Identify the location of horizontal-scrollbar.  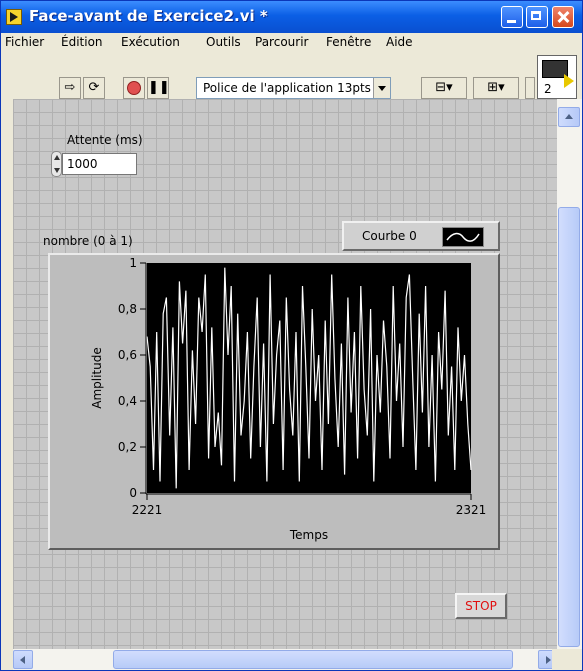
(297, 659).